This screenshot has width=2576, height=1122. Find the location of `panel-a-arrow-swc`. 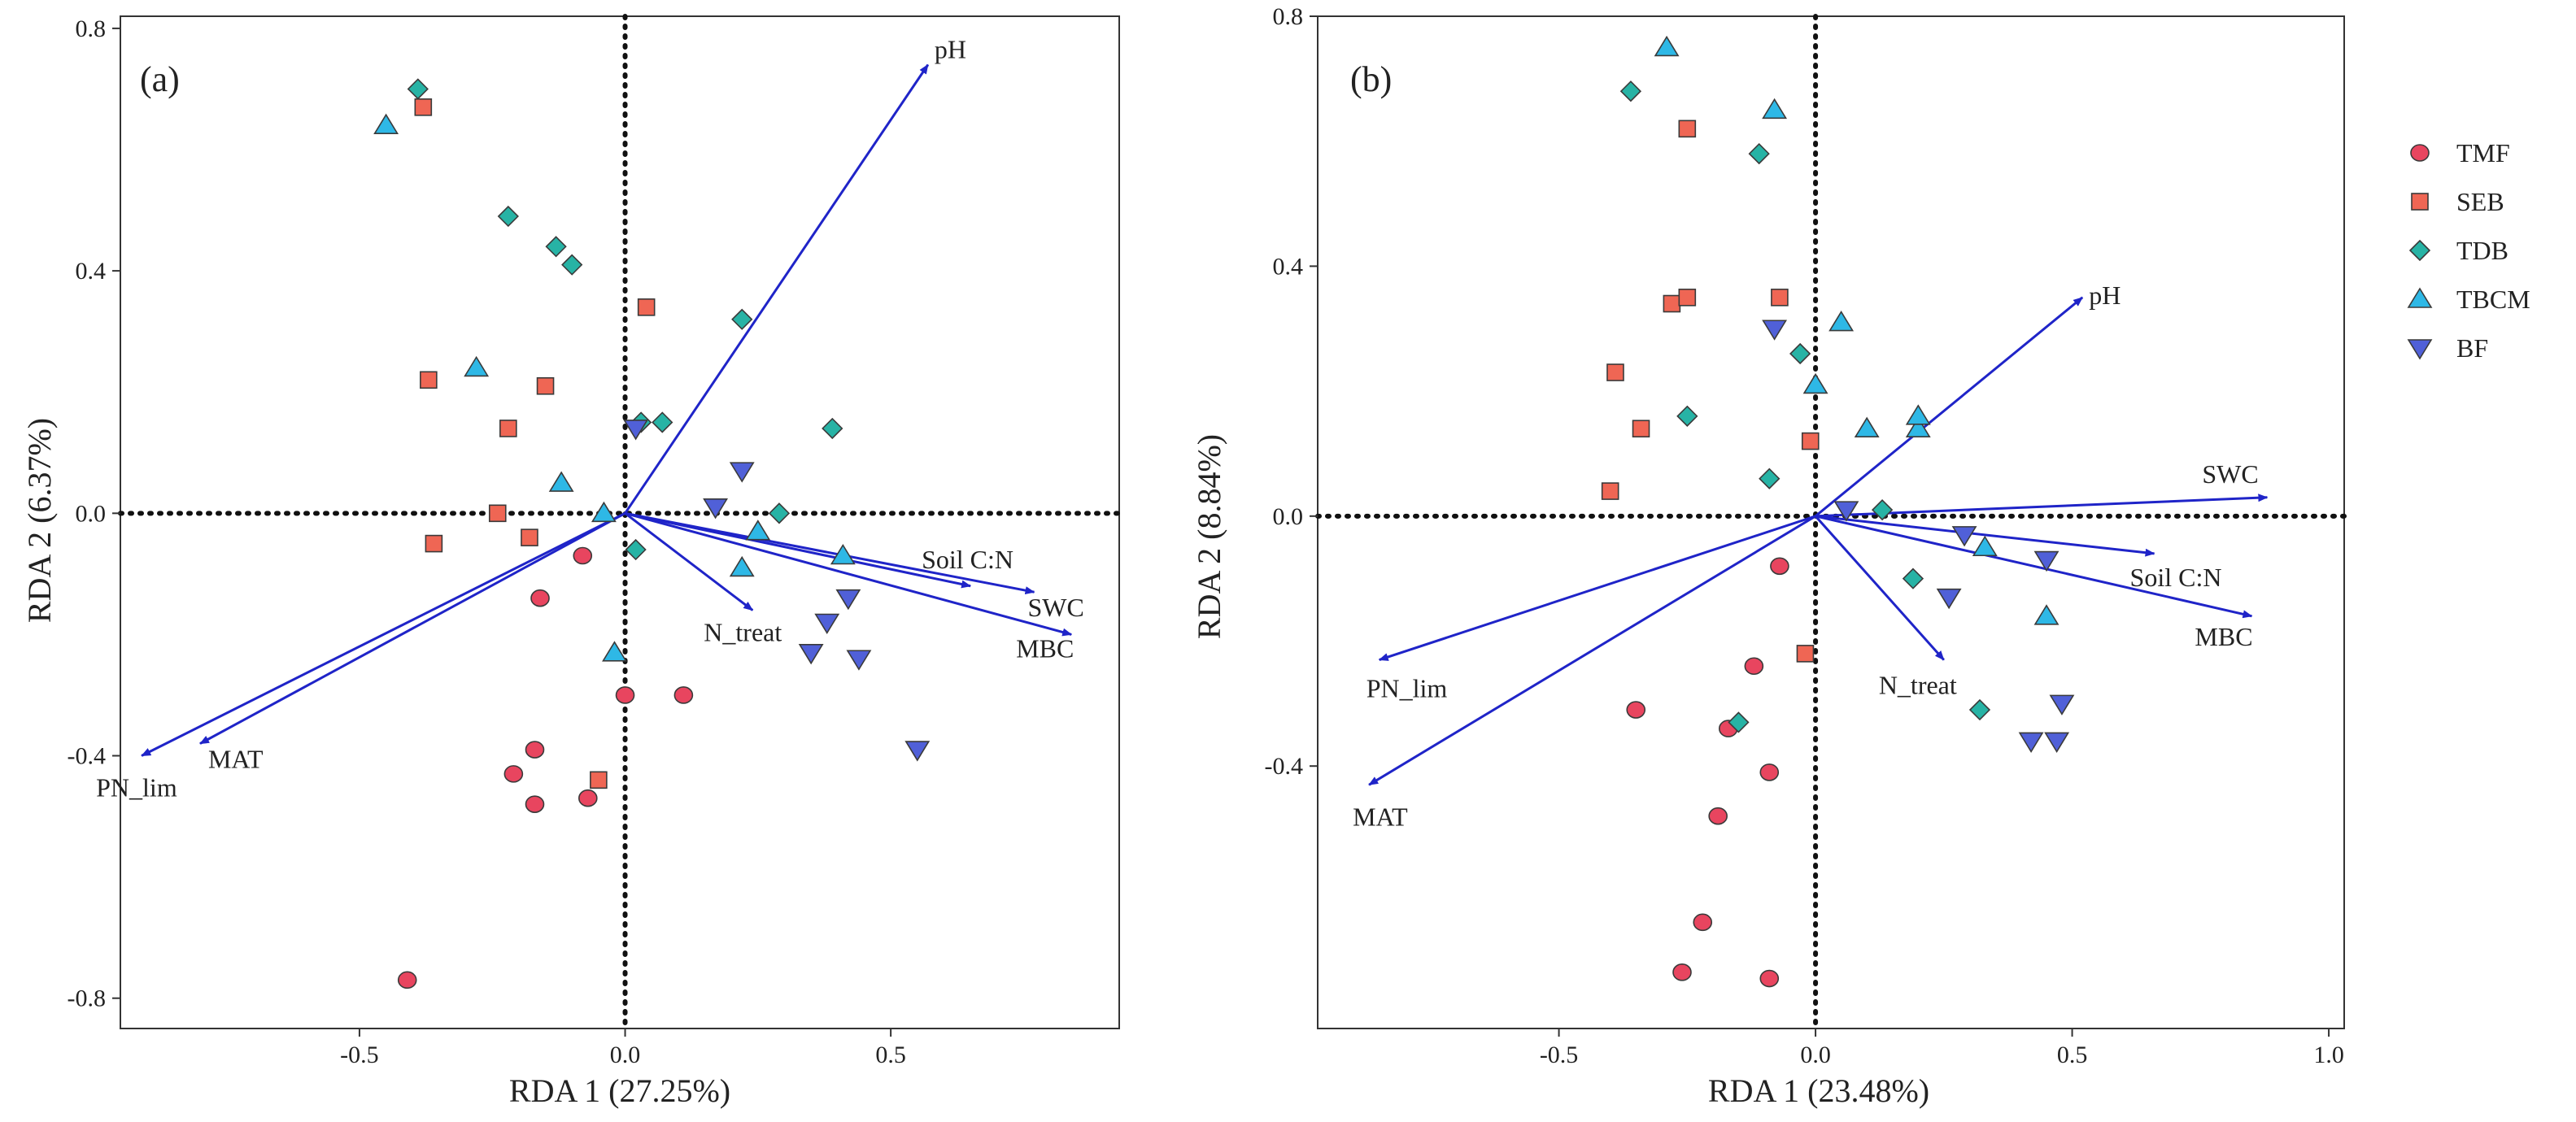

panel-a-arrow-swc is located at coordinates (830, 553).